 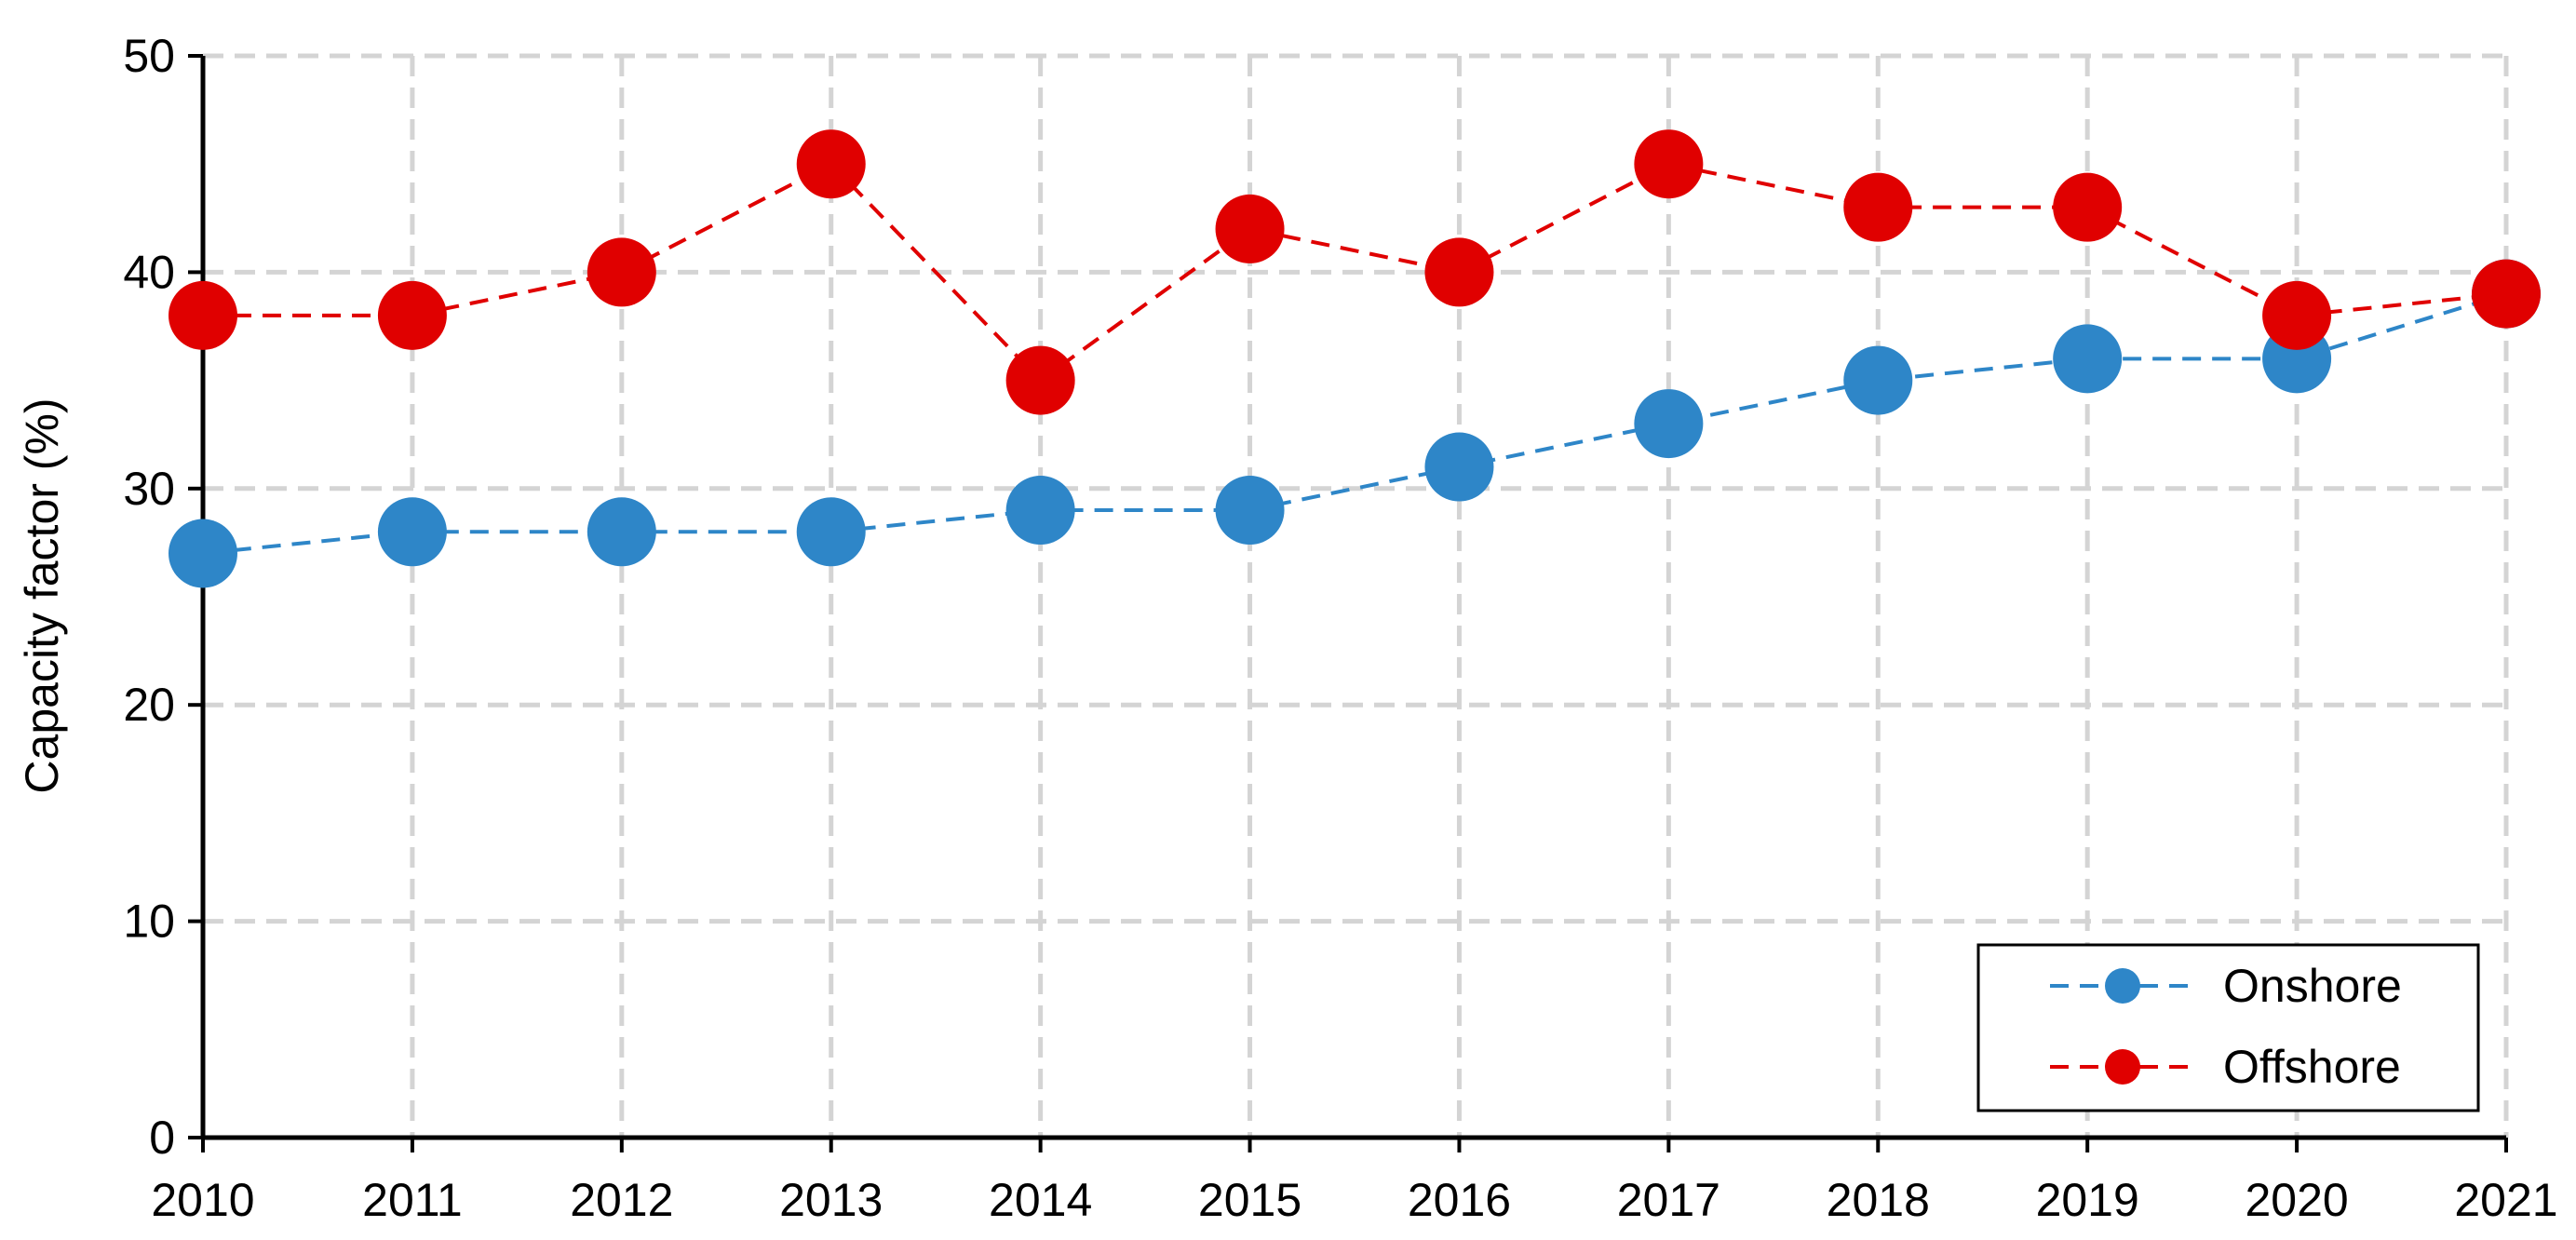 I want to click on x-tick-label: 2018, so click(x=1878, y=1200).